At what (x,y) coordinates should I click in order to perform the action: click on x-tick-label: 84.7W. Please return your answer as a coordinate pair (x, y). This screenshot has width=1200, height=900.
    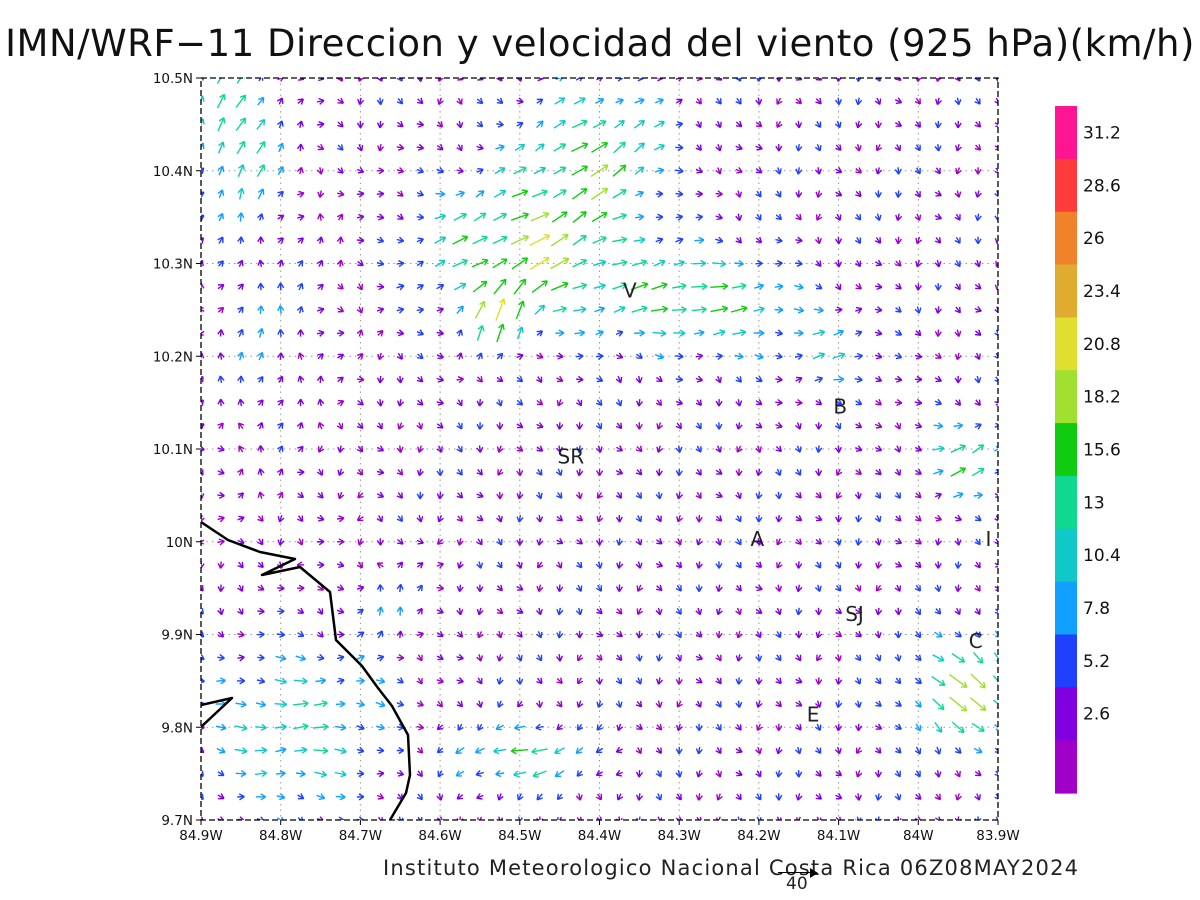
    Looking at the image, I should click on (360, 836).